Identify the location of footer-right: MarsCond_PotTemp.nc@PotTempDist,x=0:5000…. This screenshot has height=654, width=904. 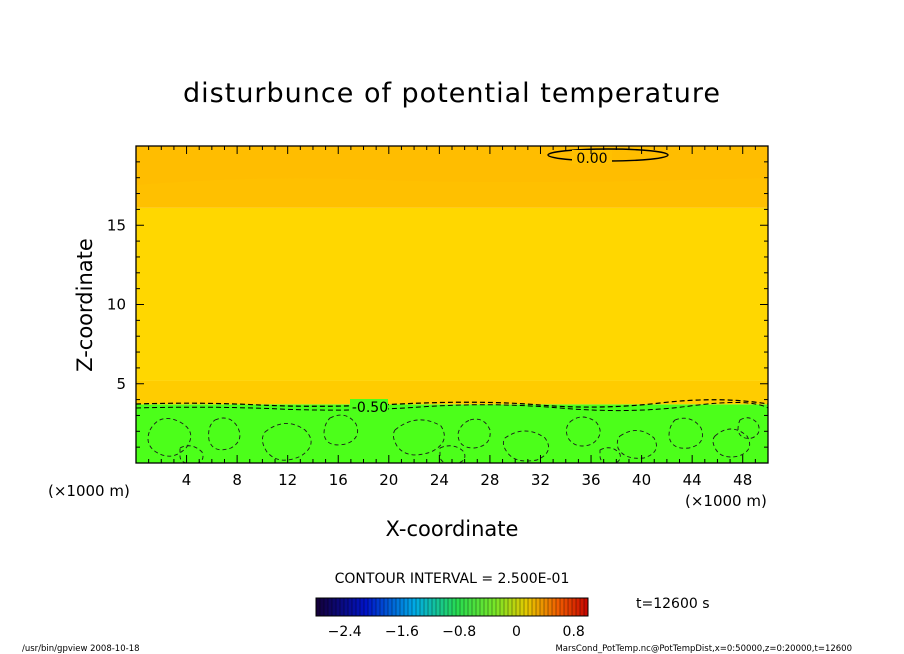
(703, 649).